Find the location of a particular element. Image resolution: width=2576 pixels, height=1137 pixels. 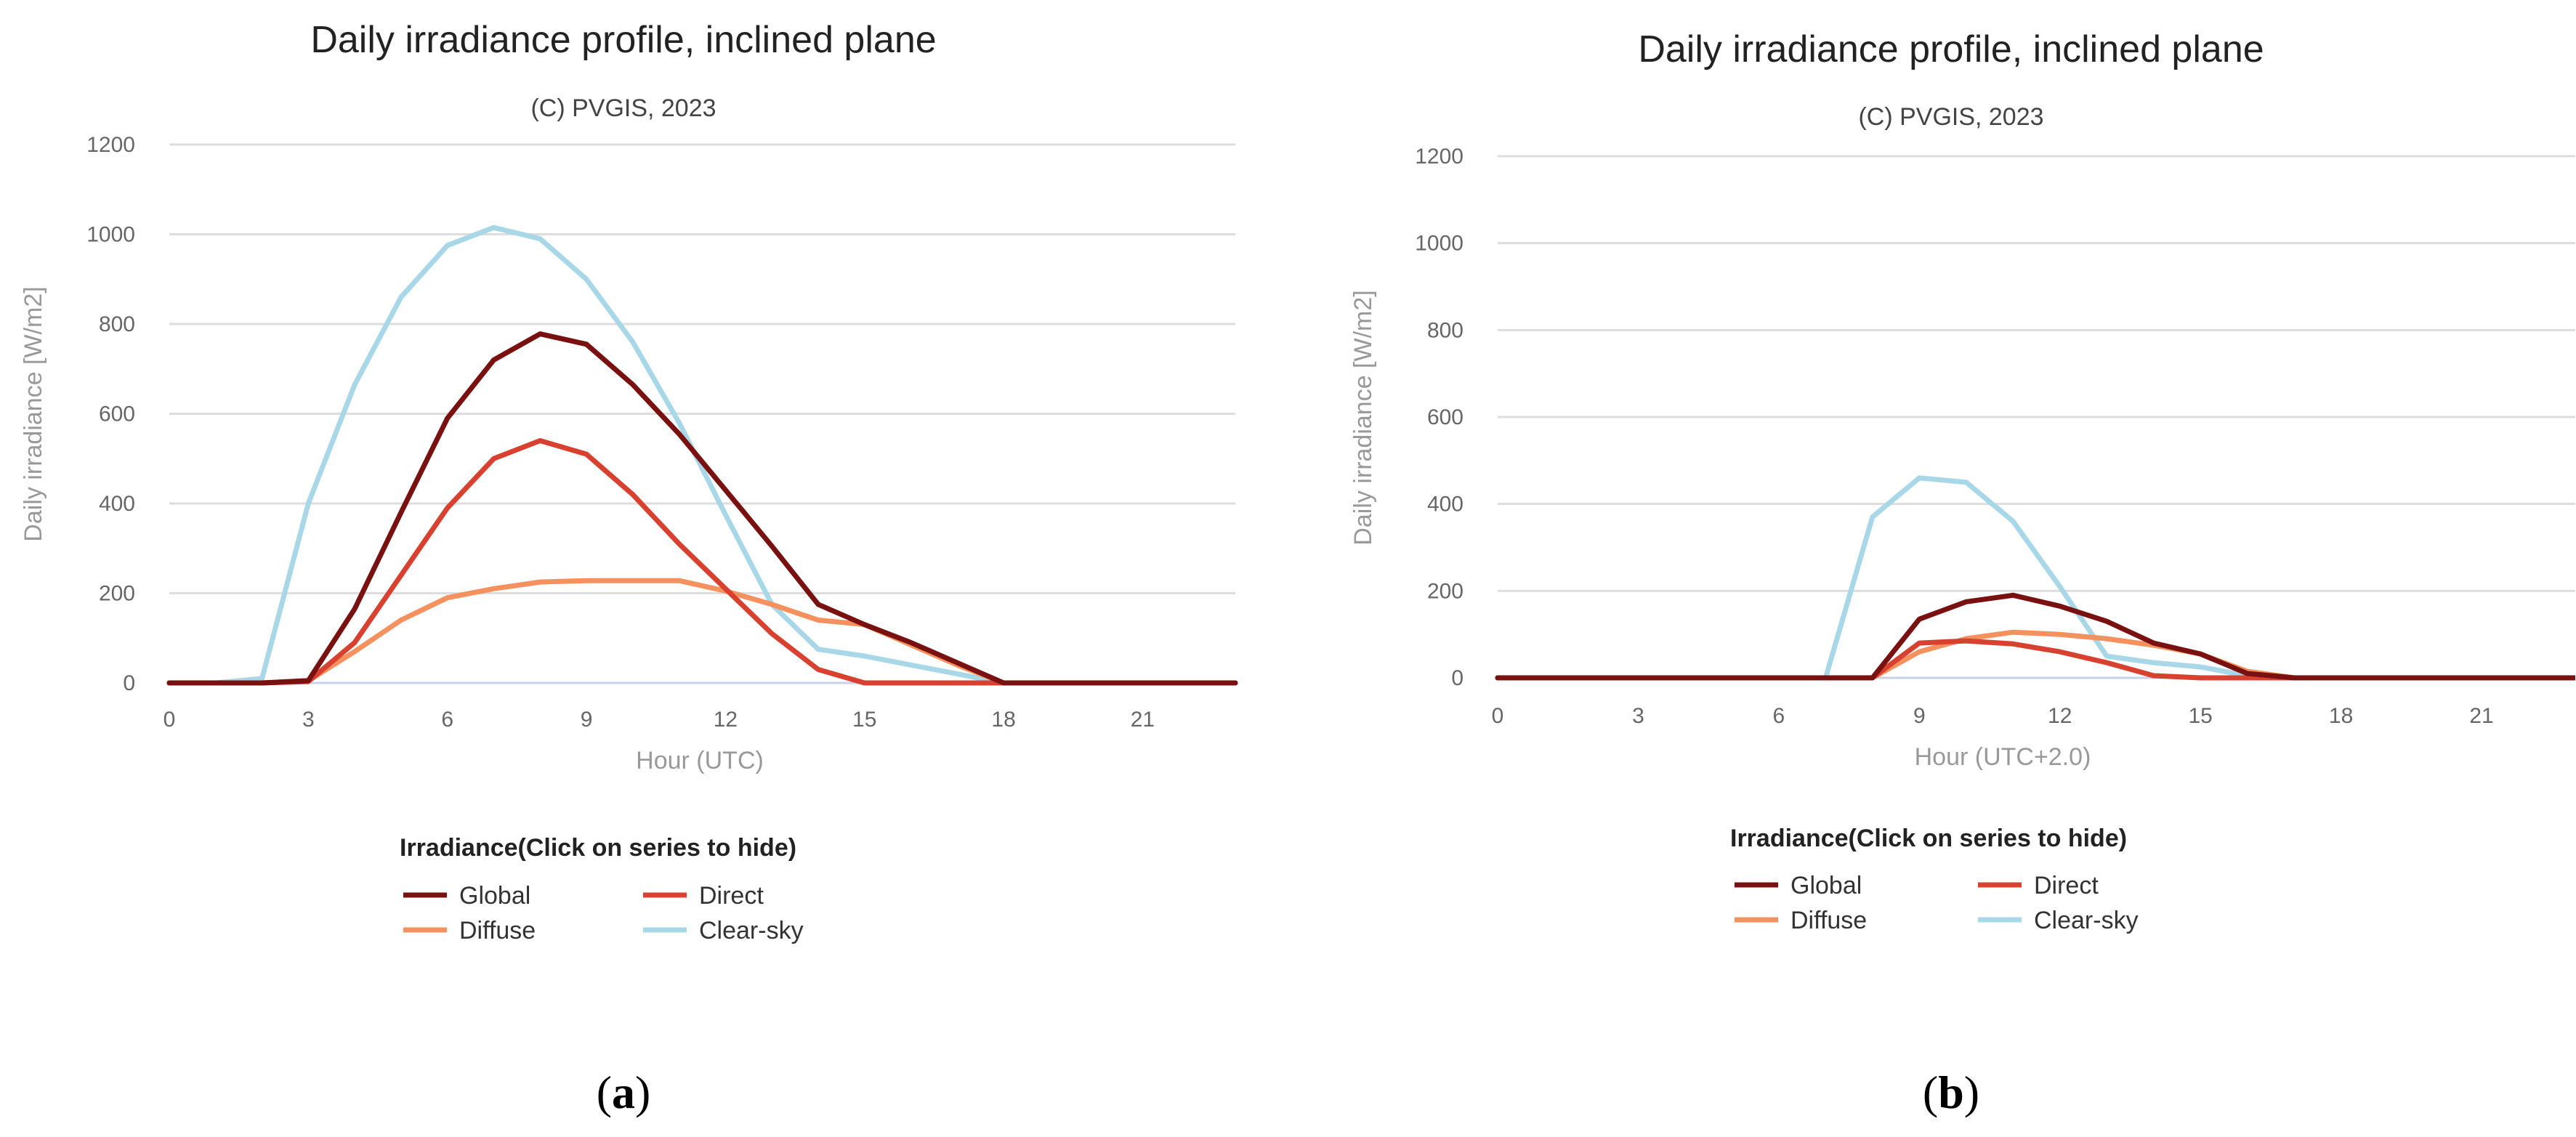

series-line-direct is located at coordinates (2035, 659).